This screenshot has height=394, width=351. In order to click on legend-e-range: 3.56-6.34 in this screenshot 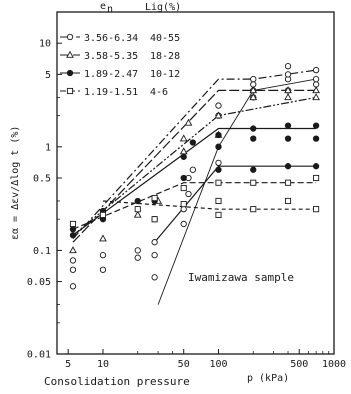, I will do `click(111, 38)`.